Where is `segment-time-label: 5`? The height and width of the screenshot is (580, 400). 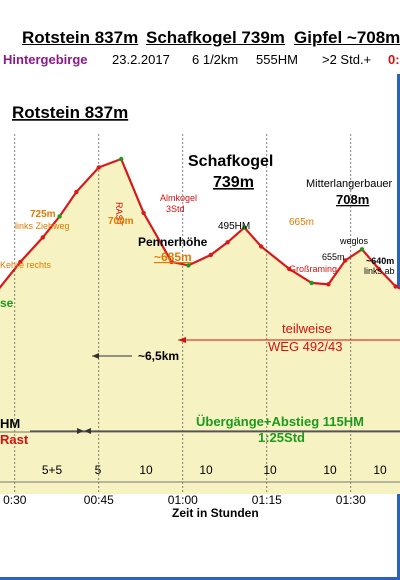 segment-time-label: 5 is located at coordinates (98, 470).